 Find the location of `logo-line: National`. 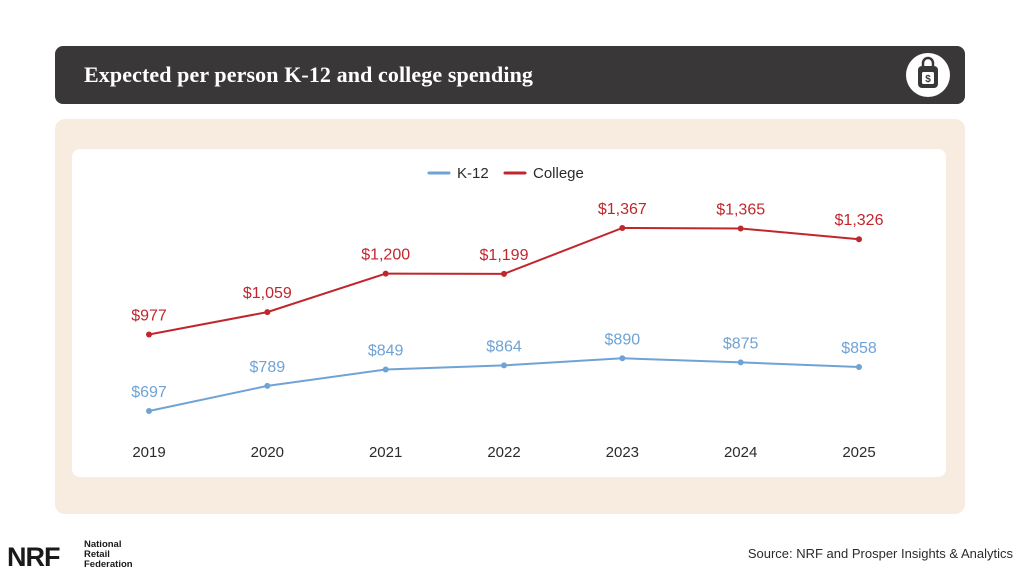

logo-line: National is located at coordinates (103, 544).